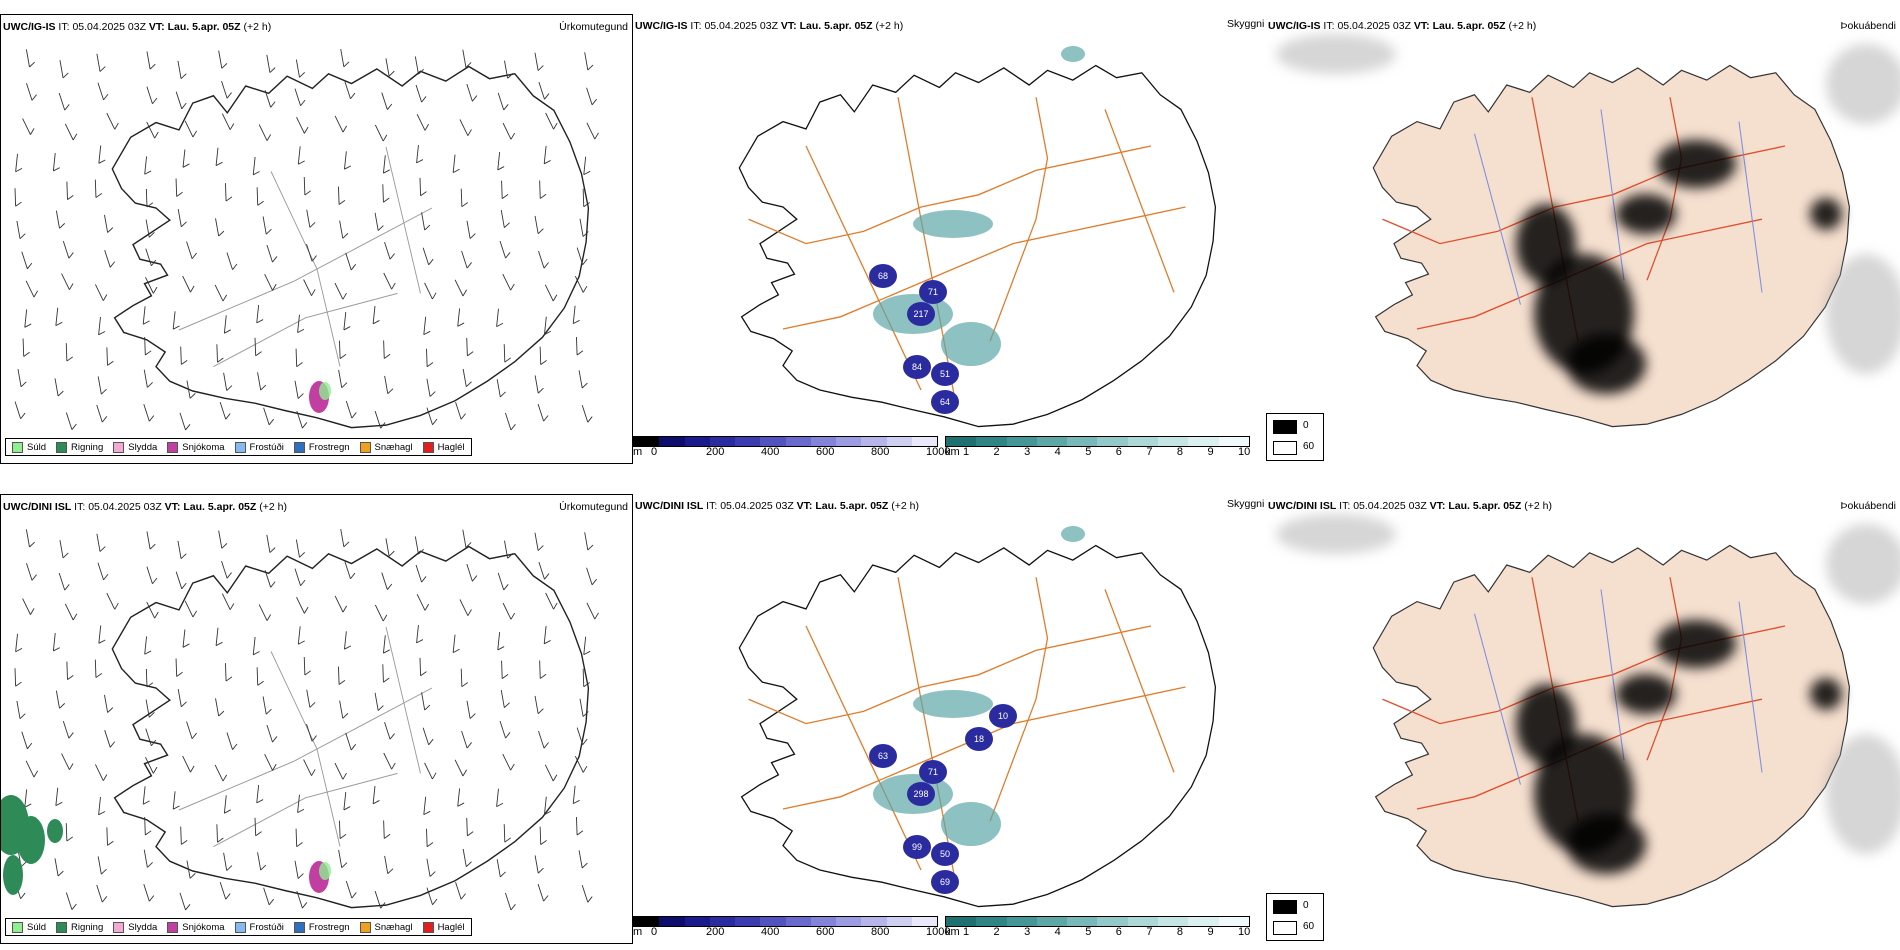  I want to click on legend-item: Snjókoma, so click(196, 927).